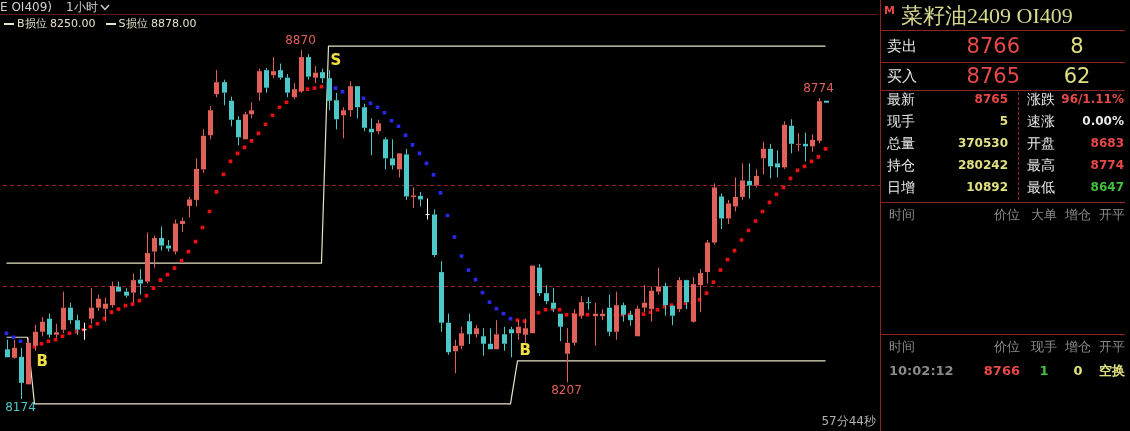  I want to click on text: 10892, so click(987, 187).